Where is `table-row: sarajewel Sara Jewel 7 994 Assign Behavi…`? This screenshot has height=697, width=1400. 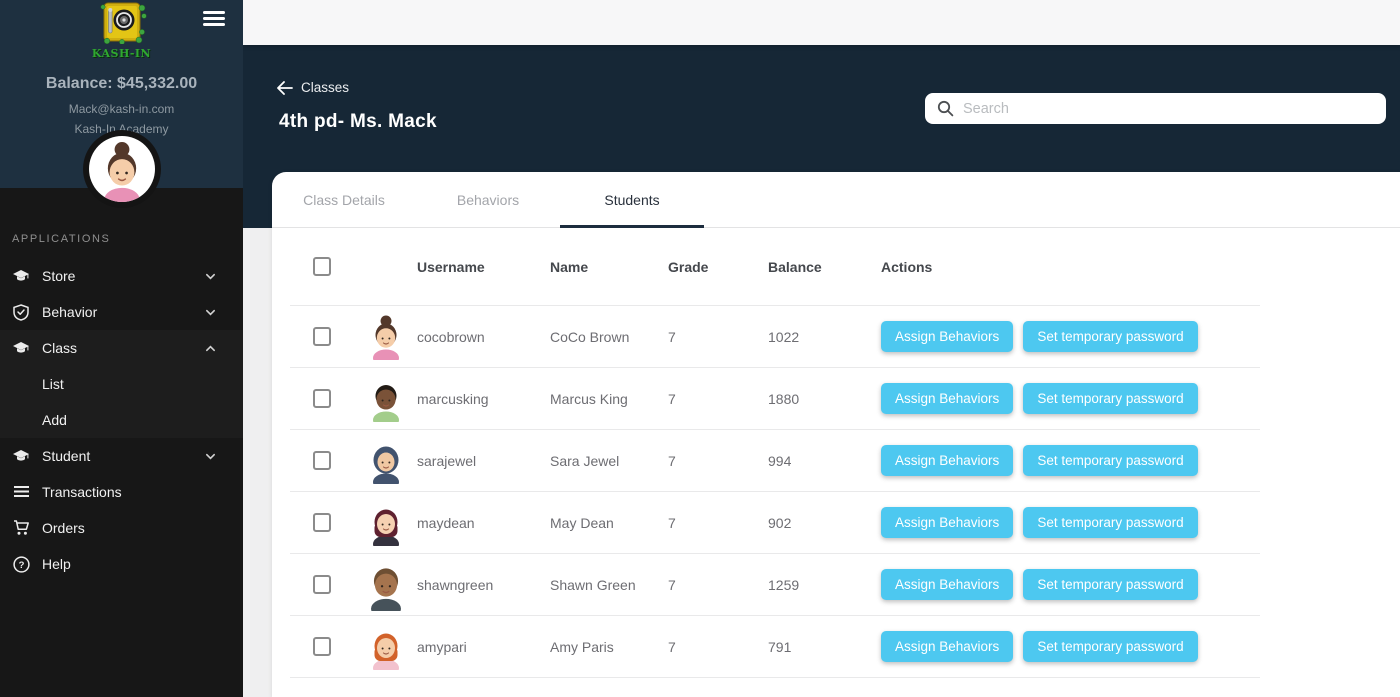 table-row: sarajewel Sara Jewel 7 994 Assign Behavi… is located at coordinates (775, 461).